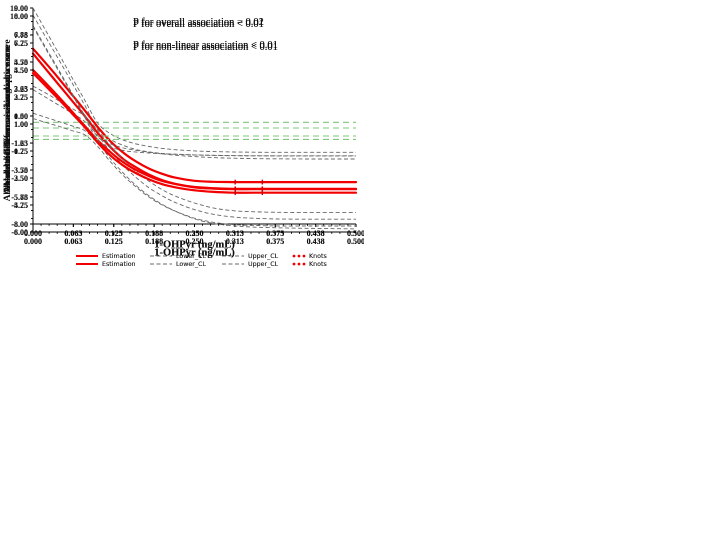 The width and height of the screenshot is (727, 542). Describe the element at coordinates (19, 143) in the screenshot. I see `y-tick-label: -1.63` at that location.